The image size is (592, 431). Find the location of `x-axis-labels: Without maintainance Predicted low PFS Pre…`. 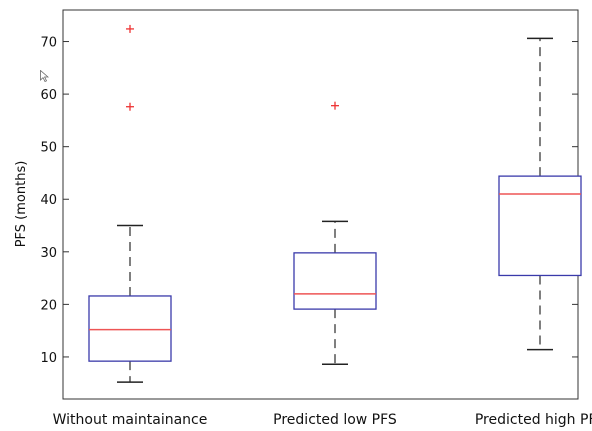

x-axis-labels: Without maintainance Predicted low PFS Pre… is located at coordinates (322, 420).